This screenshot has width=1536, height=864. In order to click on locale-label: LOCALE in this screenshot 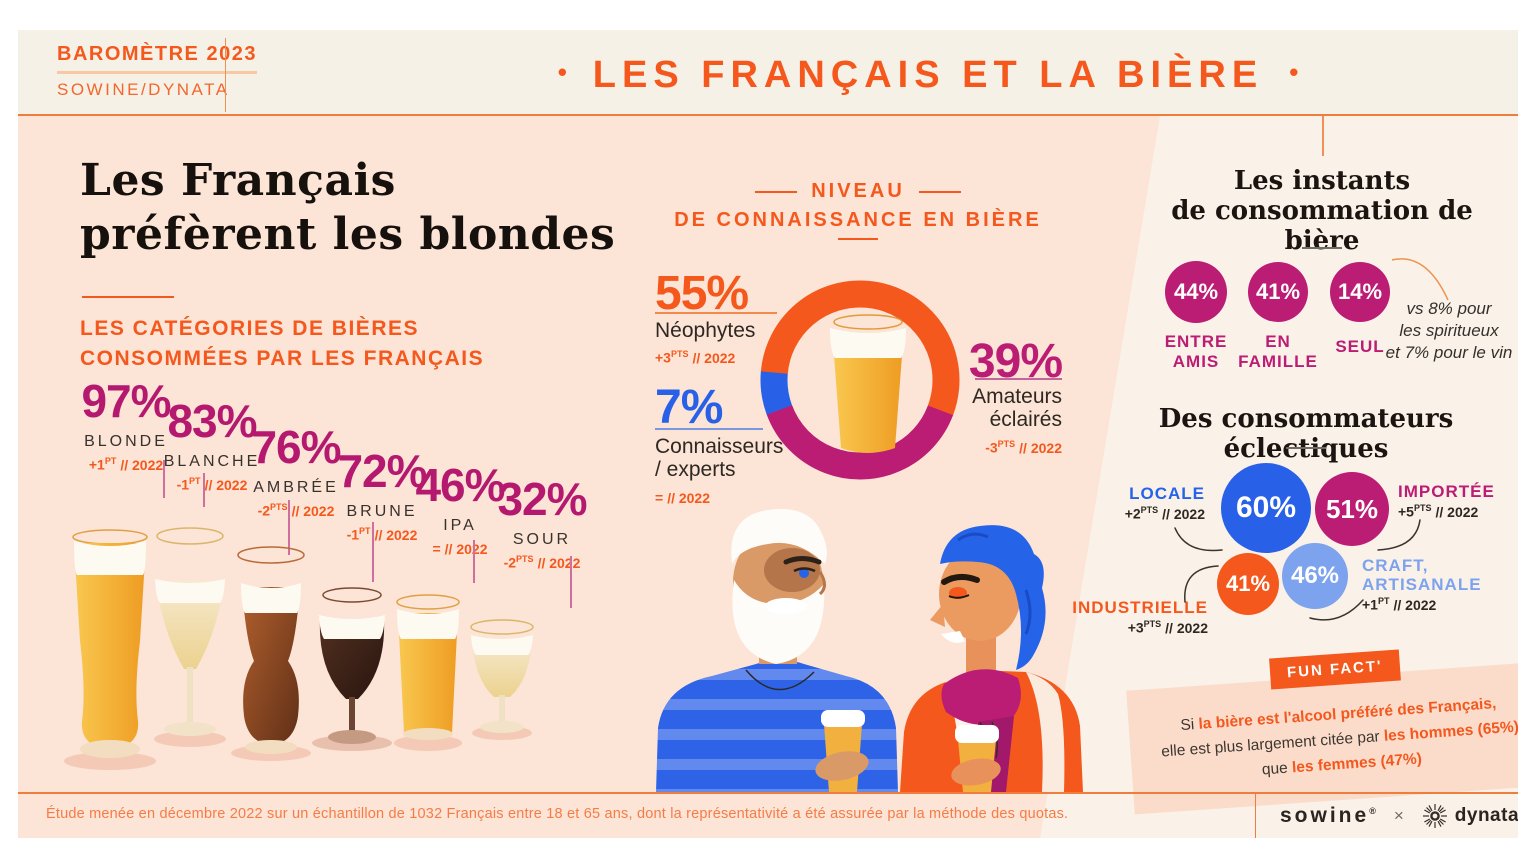, I will do `click(1167, 493)`.